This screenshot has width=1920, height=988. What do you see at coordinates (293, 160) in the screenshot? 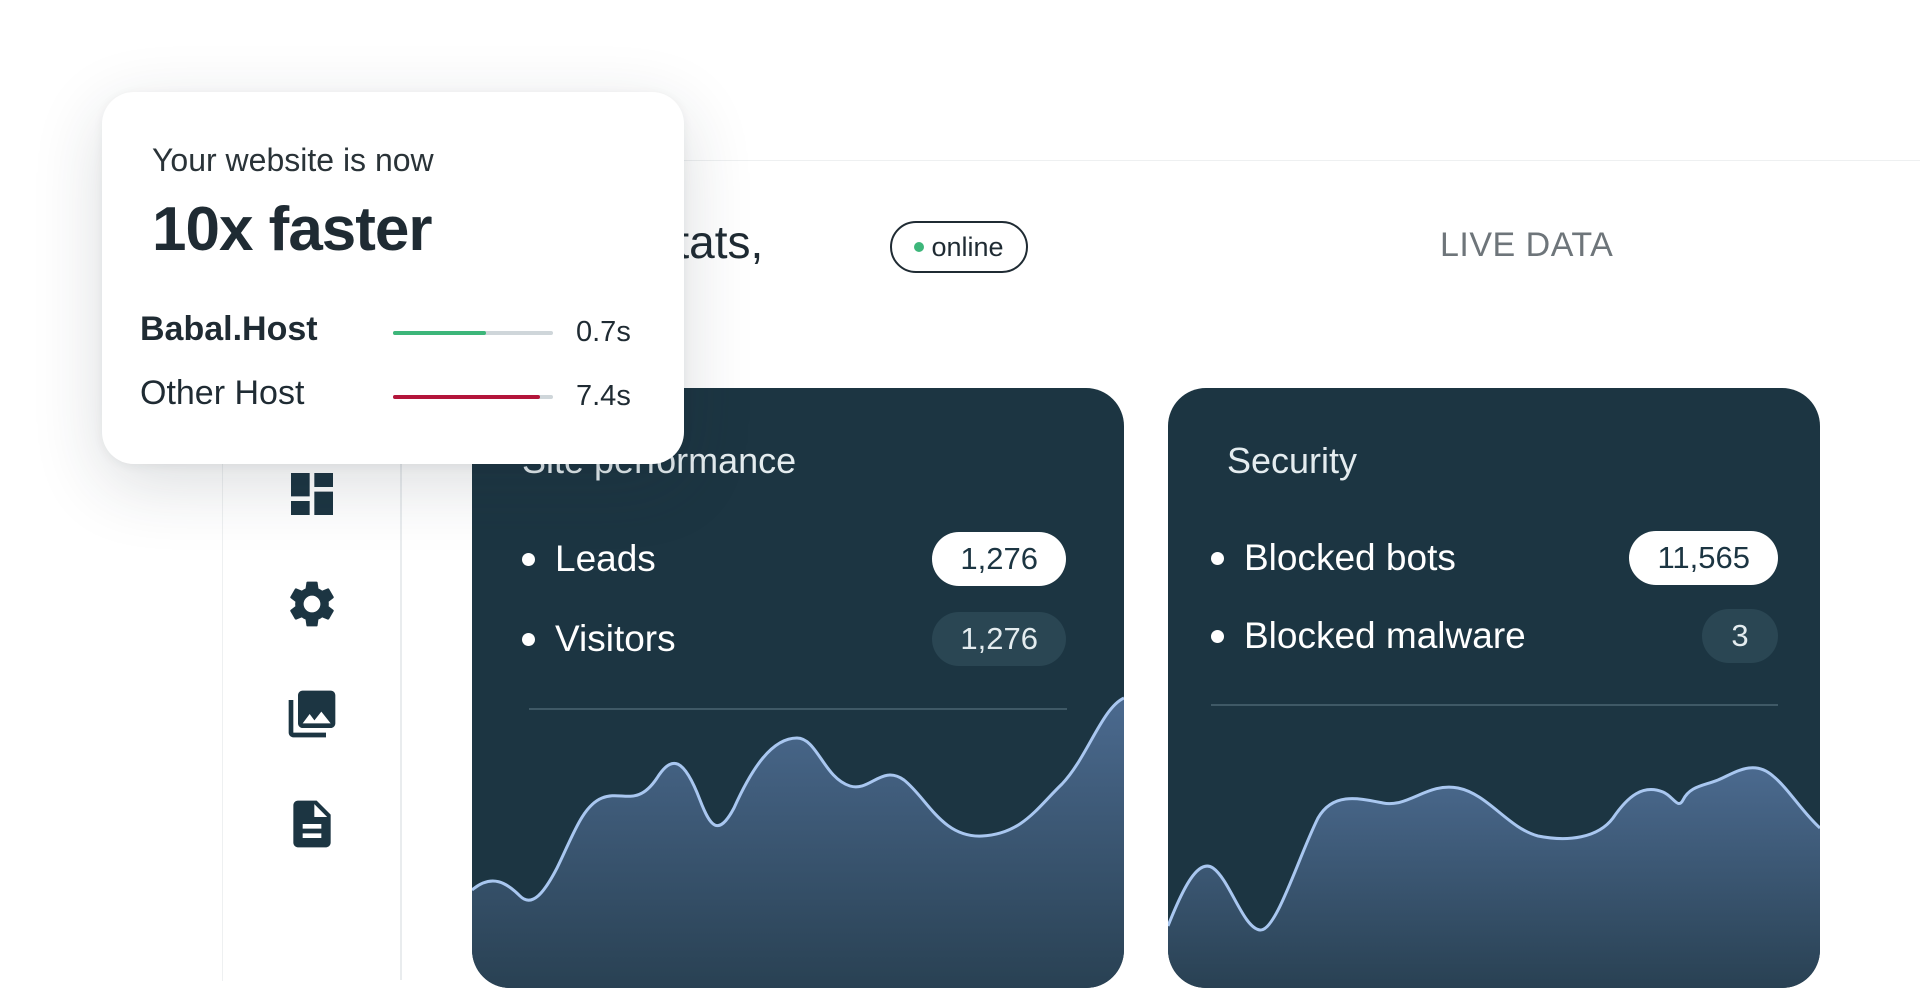
I see `popup-intro: Your website is now` at bounding box center [293, 160].